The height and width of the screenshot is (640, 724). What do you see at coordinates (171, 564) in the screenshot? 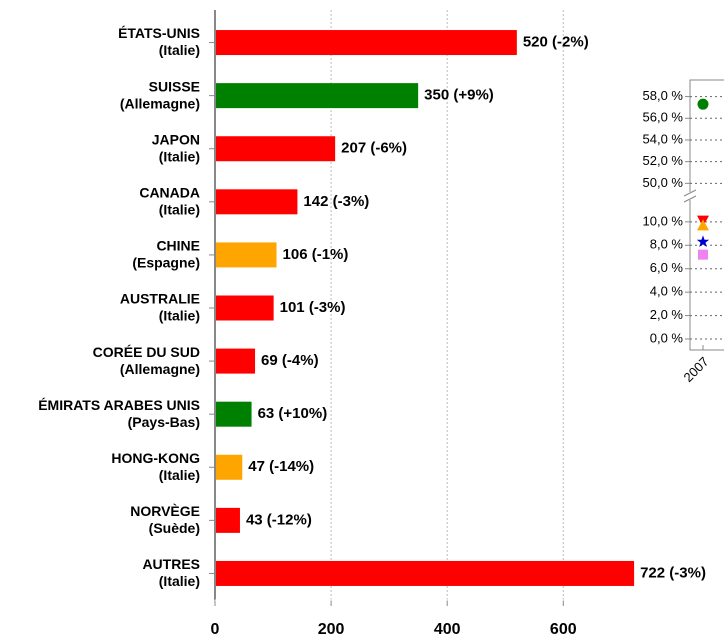
I see `category-label: AUTRES` at bounding box center [171, 564].